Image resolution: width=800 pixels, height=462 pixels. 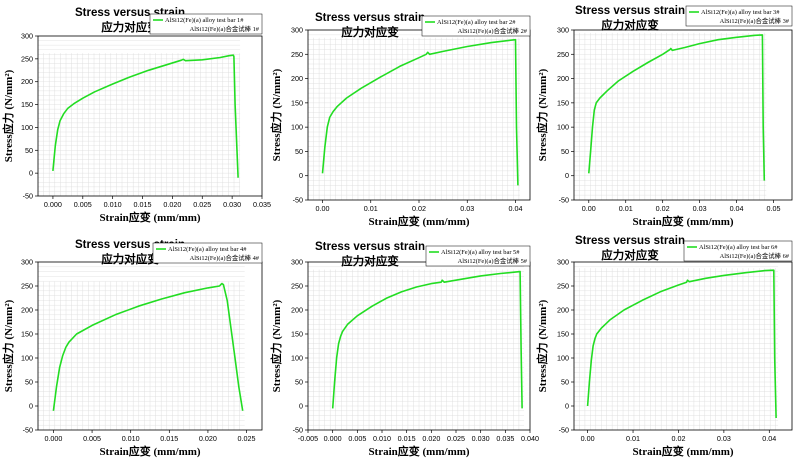 I want to click on x-tick-label: 0.040, so click(x=530, y=438).